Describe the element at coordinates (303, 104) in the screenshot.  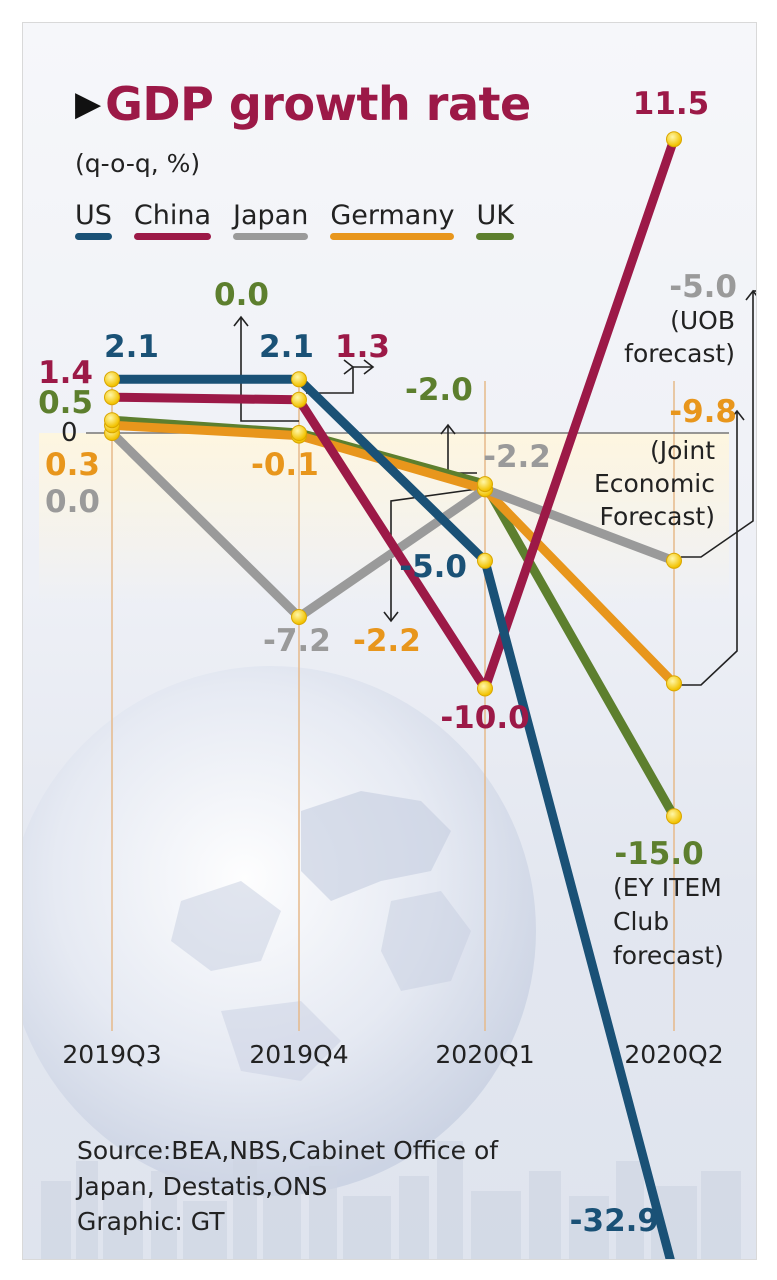
I see `chart-title: ▶ GDP growth rate` at that location.